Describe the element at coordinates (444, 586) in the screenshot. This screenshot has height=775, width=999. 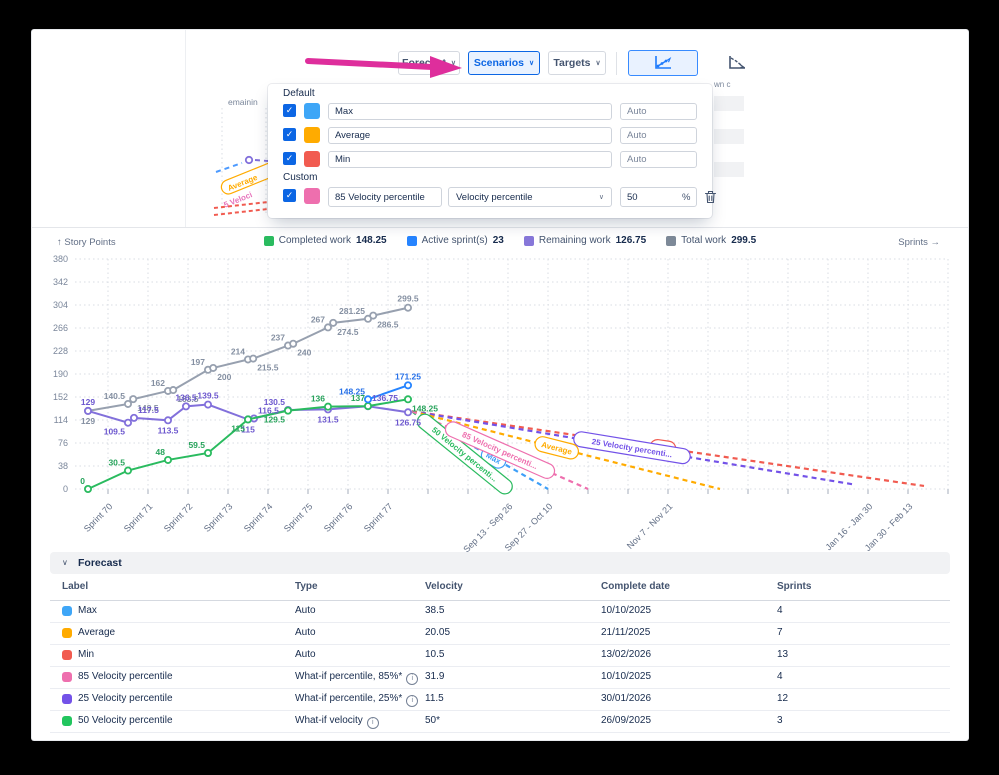
I see `column-header: Velocity` at that location.